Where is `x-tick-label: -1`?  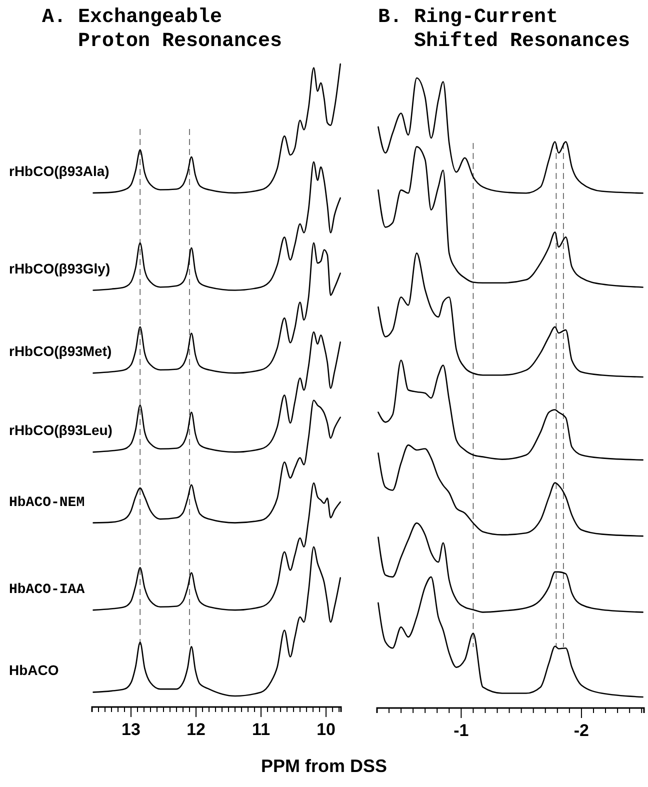
x-tick-label: -1 is located at coordinates (461, 730).